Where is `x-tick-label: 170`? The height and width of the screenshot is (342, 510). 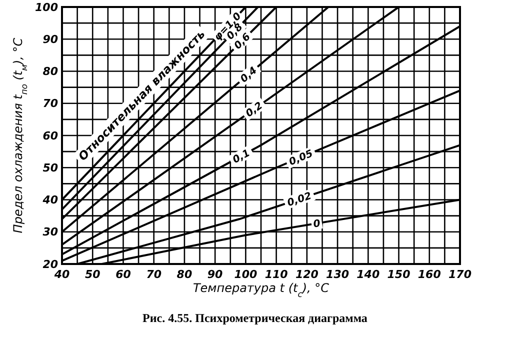
x-tick-label: 170 is located at coordinates (460, 274).